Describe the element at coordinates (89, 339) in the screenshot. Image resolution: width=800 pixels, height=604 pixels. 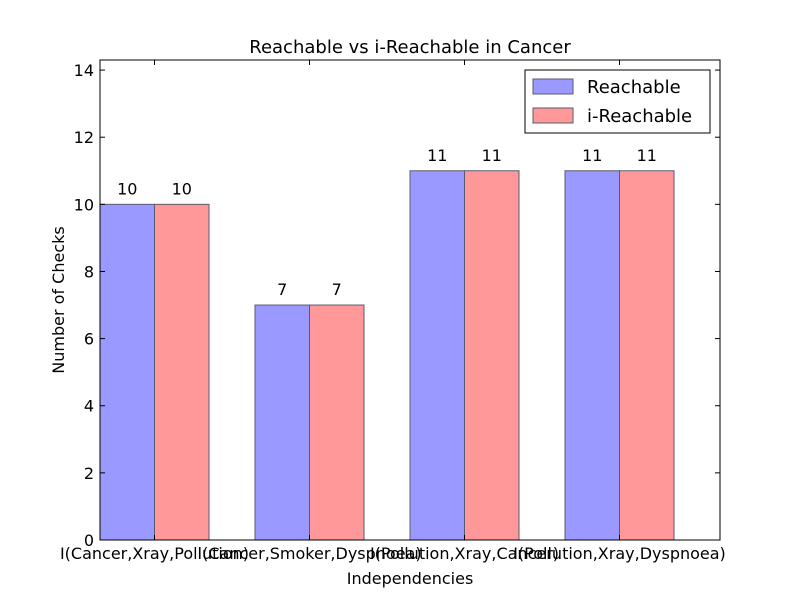
I see `y-tick-label: 6` at that location.